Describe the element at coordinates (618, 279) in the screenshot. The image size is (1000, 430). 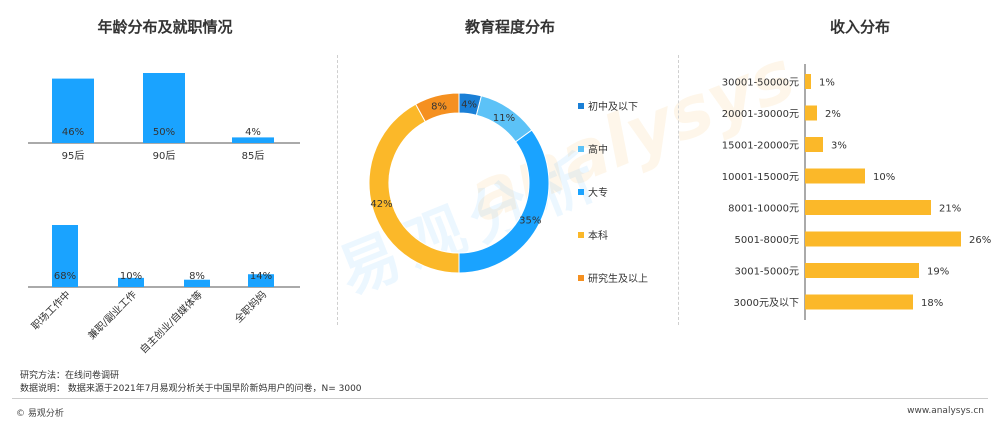
I see `edu-legend-label: 研究生及以上` at that location.